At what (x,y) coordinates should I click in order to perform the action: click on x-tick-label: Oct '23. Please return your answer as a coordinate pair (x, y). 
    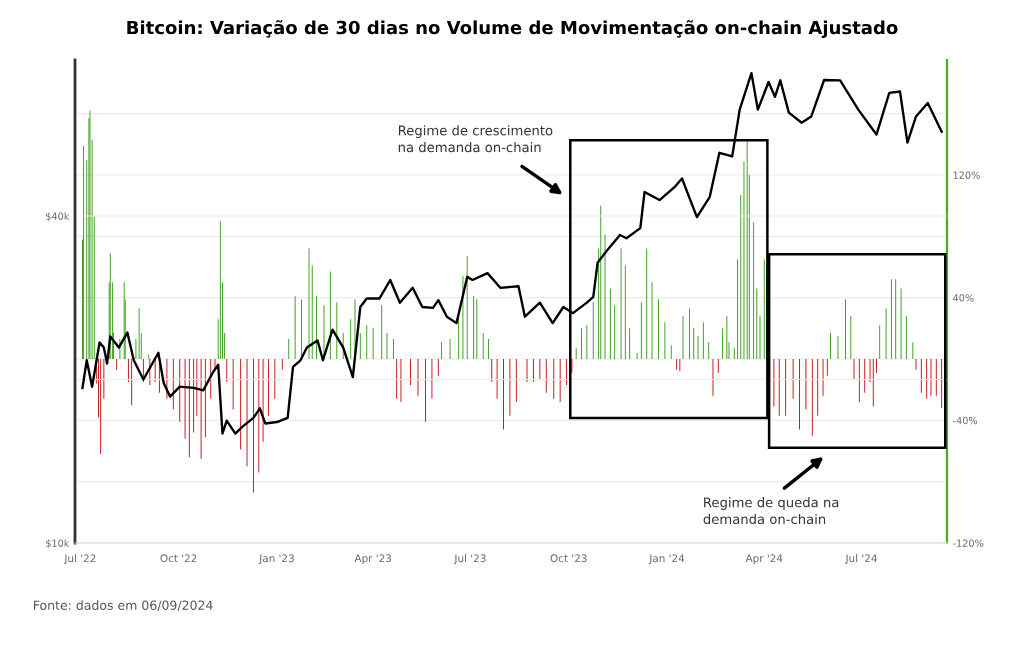
    Looking at the image, I should click on (568, 558).